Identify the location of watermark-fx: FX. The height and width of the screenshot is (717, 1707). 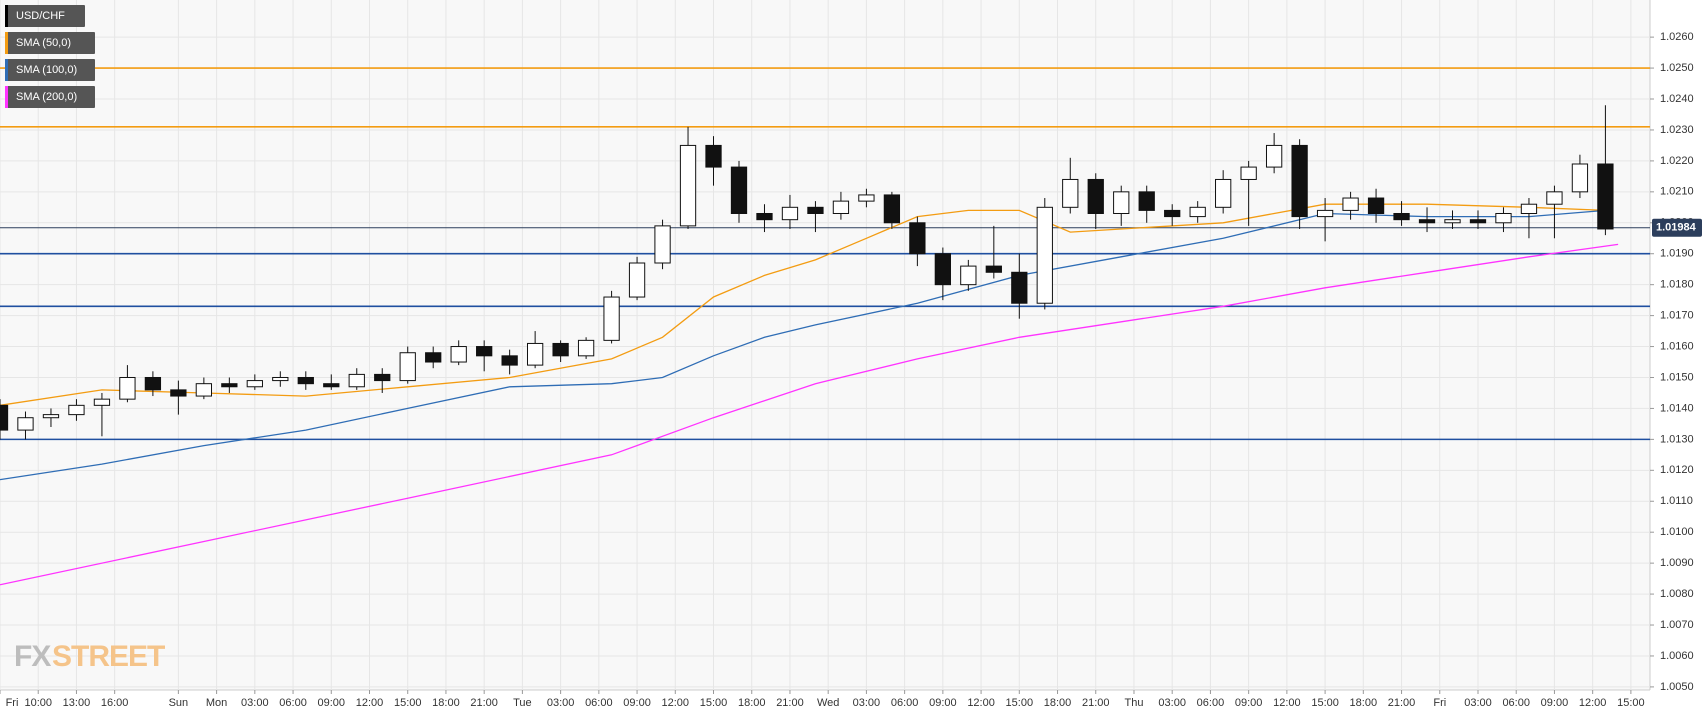
(32, 656).